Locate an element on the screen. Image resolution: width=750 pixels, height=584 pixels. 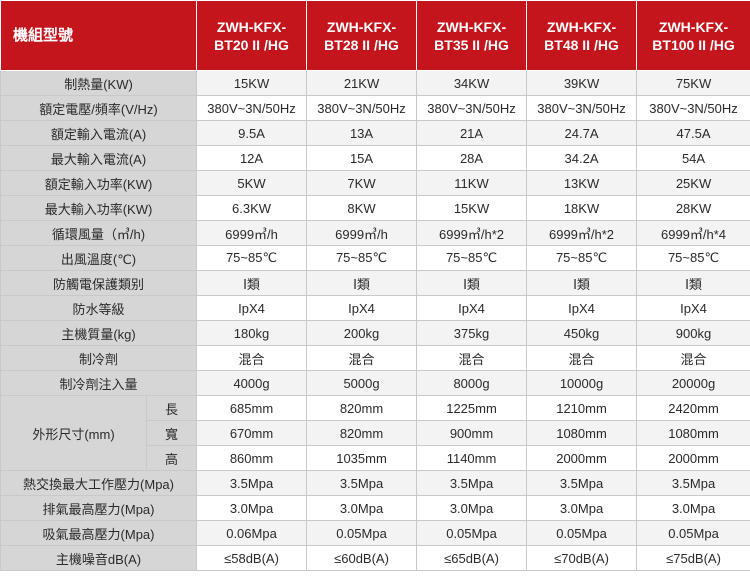
value-cell: ≤65dB(A) is located at coordinates (472, 558).